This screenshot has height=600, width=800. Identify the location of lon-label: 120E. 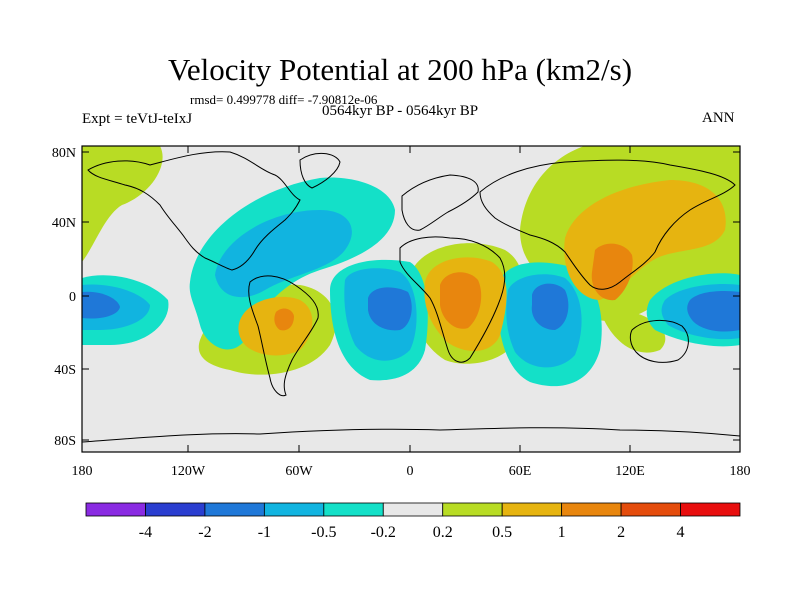
(630, 471).